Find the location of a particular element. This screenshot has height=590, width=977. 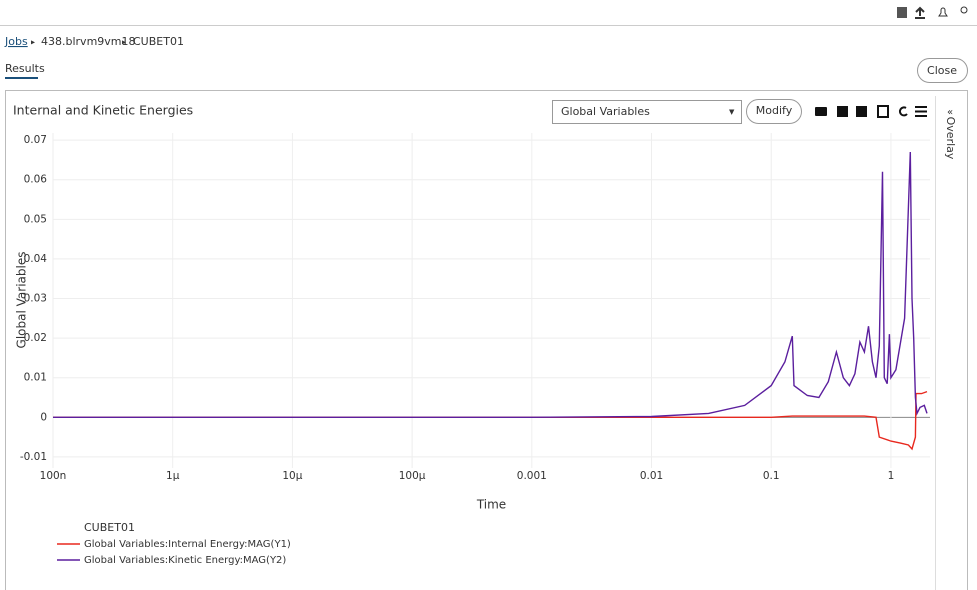

breadcrumb-item: CUBET01 is located at coordinates (158, 41).